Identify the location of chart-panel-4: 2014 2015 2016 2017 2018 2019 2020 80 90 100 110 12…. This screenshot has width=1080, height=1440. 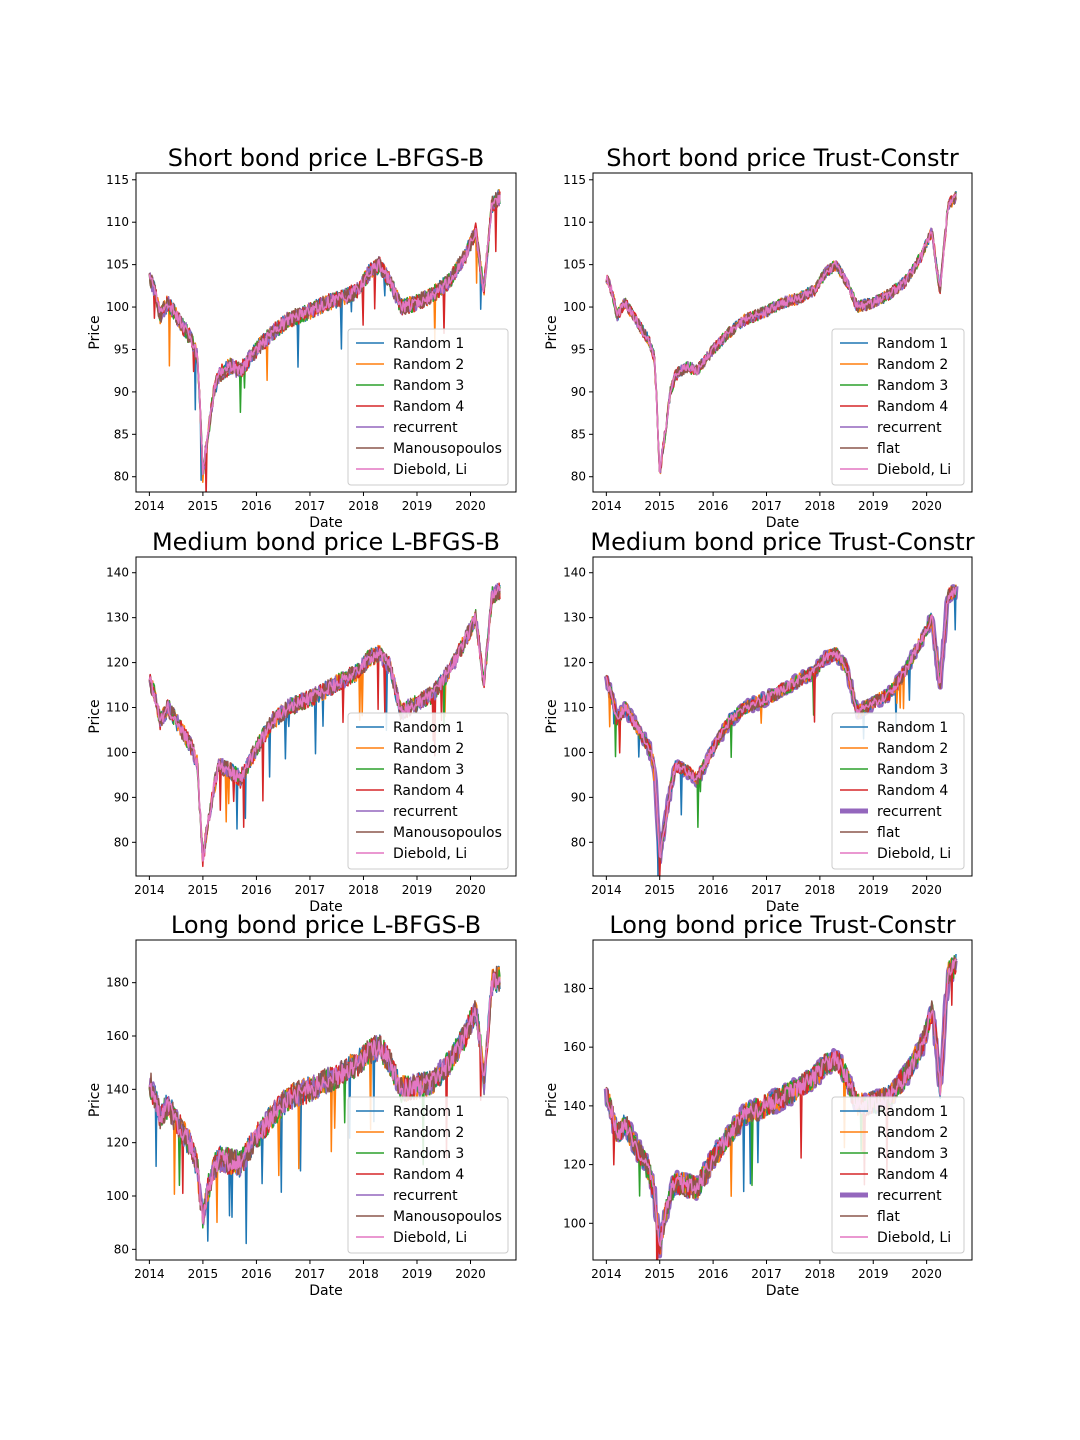
(759, 721).